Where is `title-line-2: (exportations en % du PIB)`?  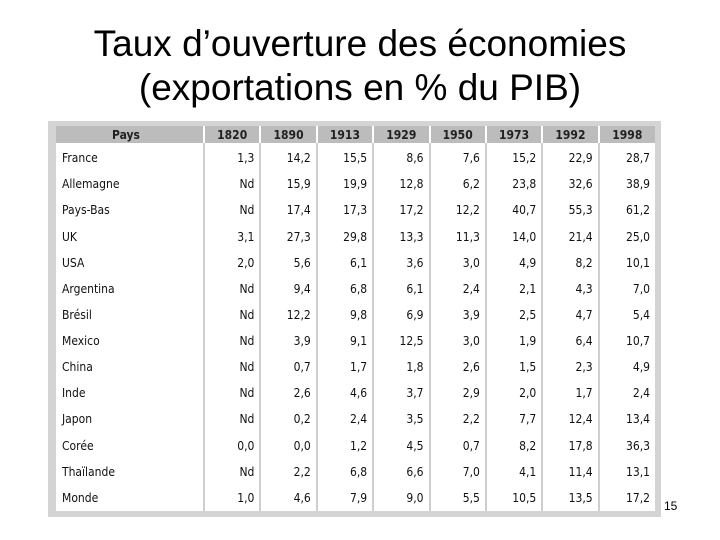
title-line-2: (exportations en % du PIB) is located at coordinates (360, 87).